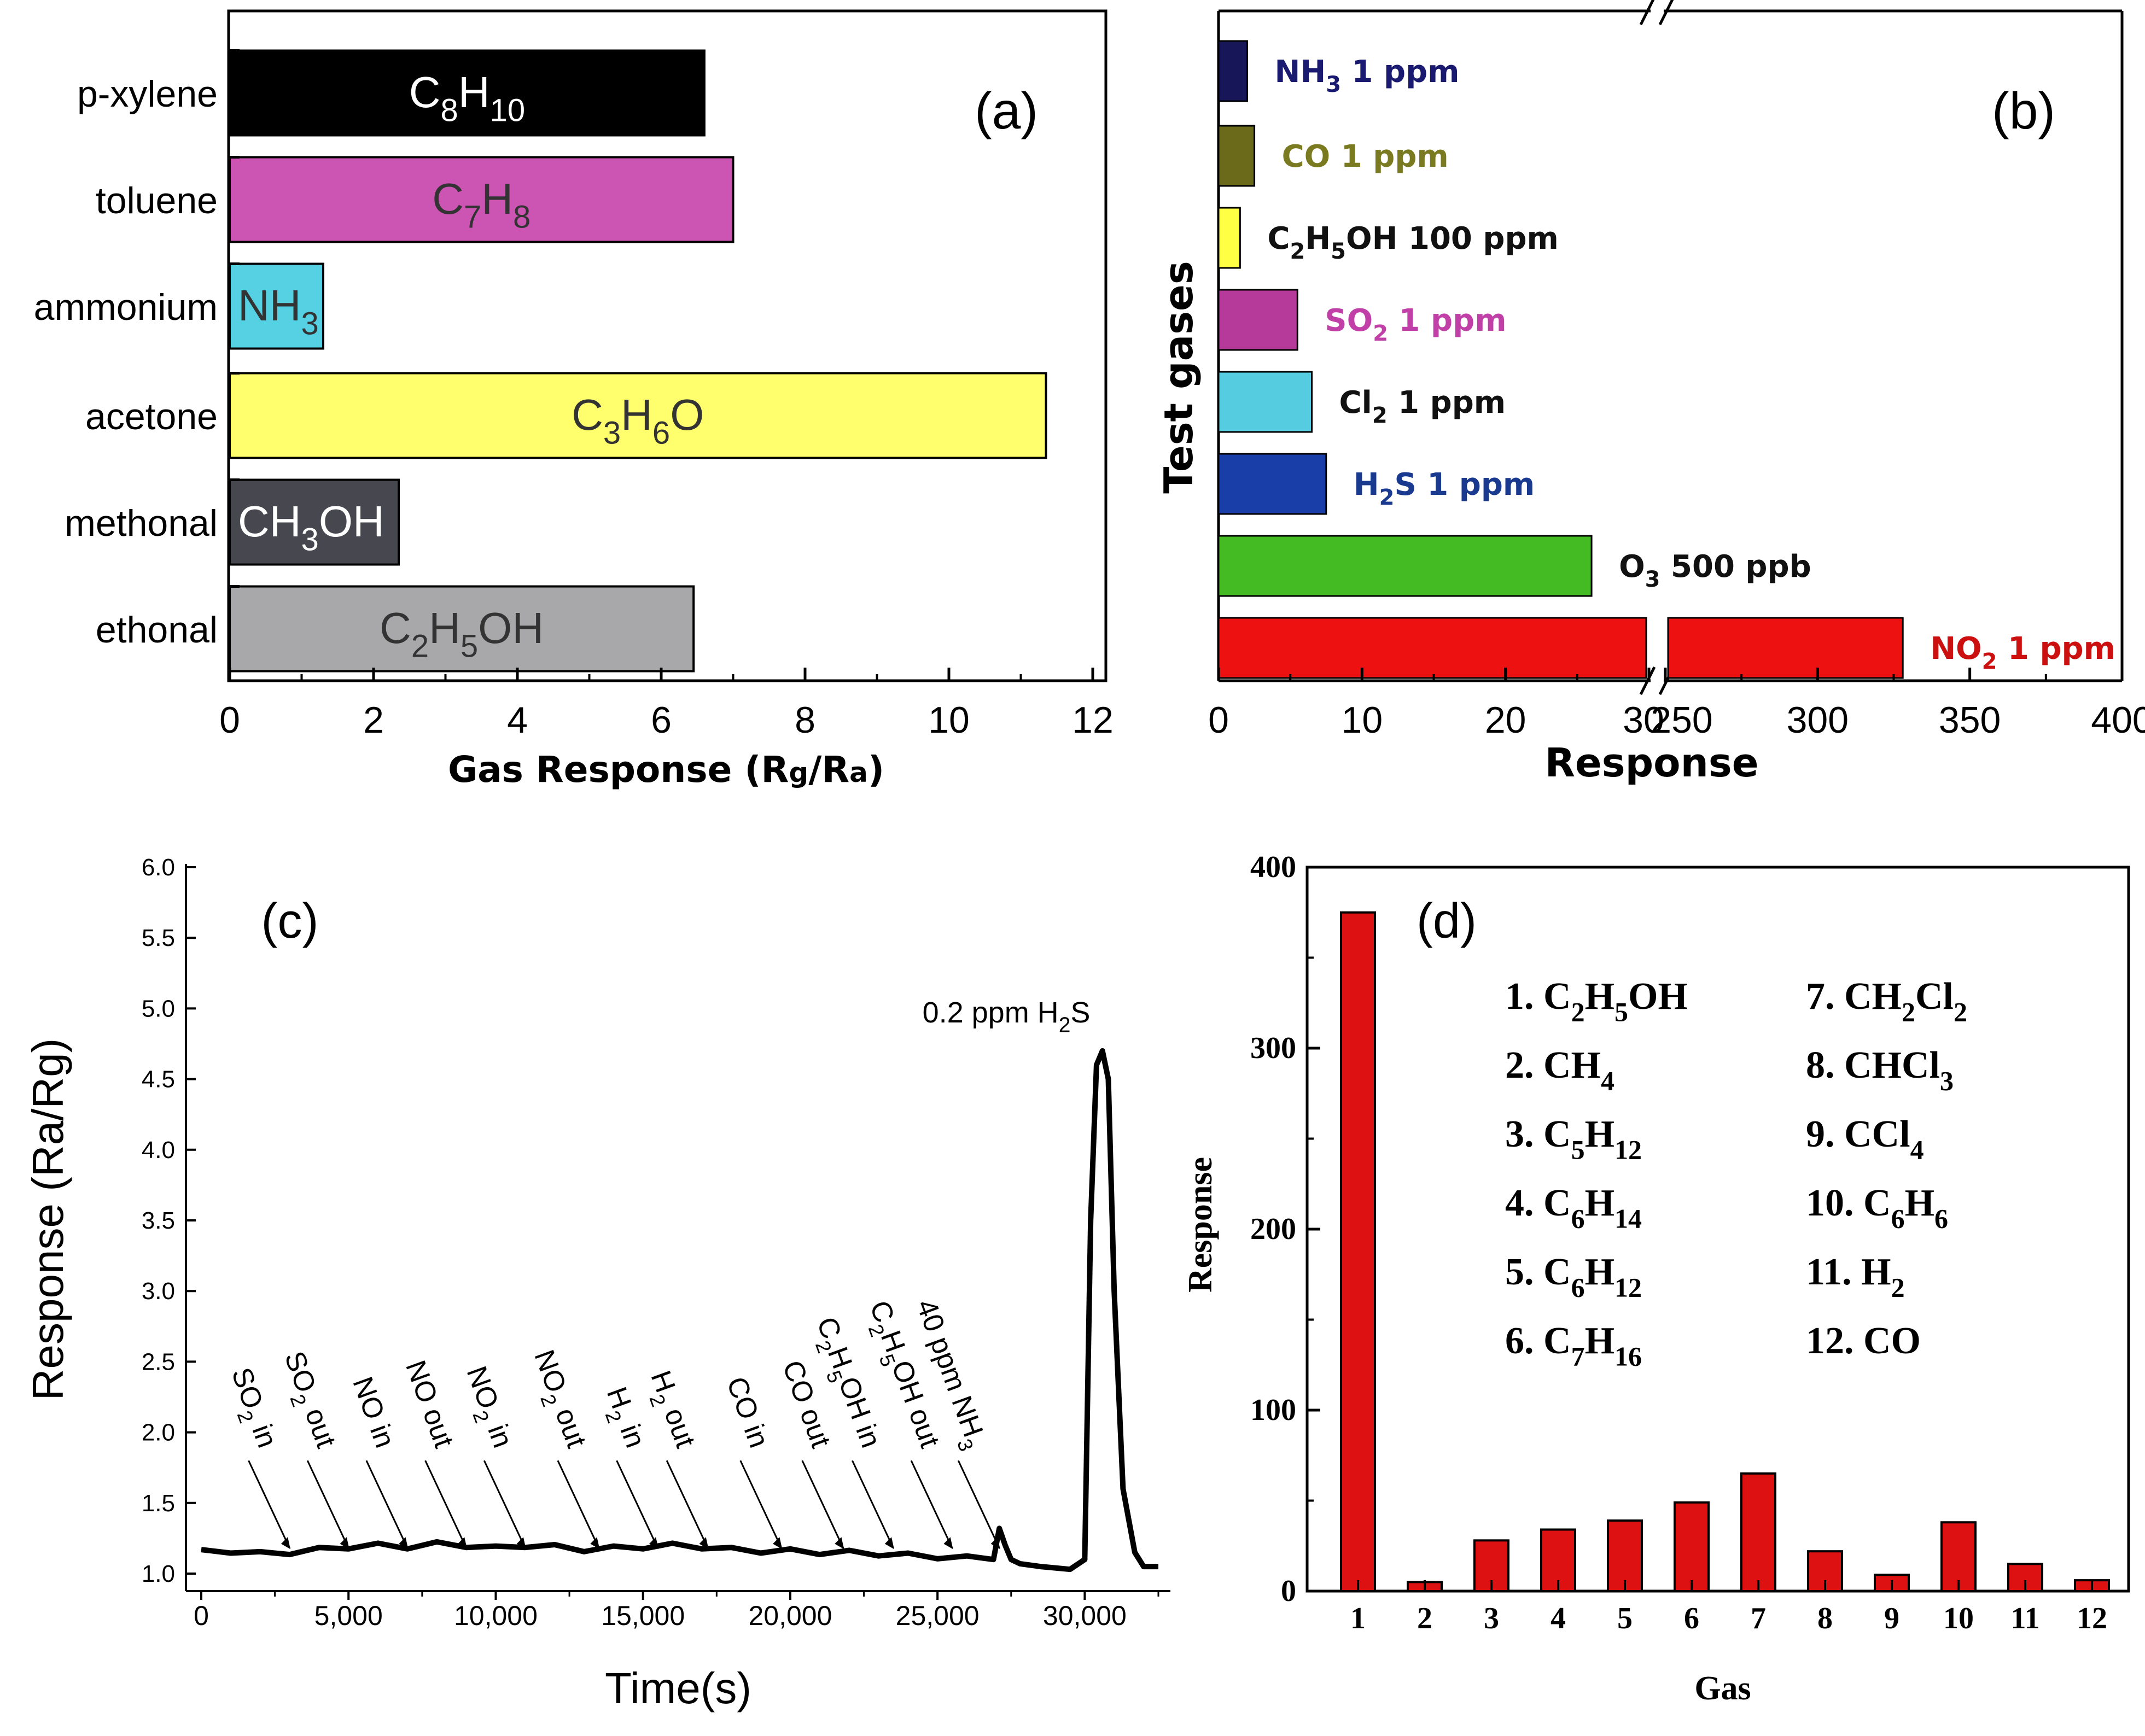  Describe the element at coordinates (1445, 488) in the screenshot. I see `bar-label: H2S 1 ppm` at that location.